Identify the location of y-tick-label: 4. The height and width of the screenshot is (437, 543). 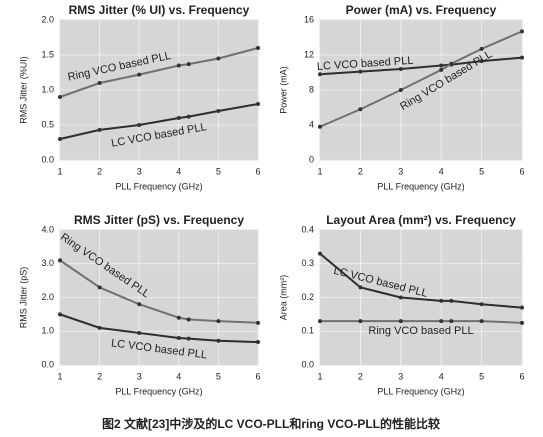
(311, 124).